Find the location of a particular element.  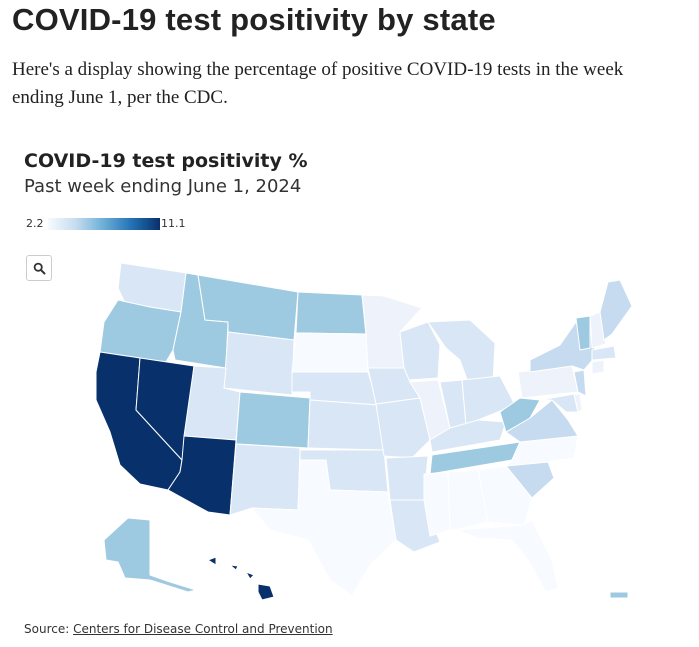

state-west-virginia is located at coordinates (520, 415).